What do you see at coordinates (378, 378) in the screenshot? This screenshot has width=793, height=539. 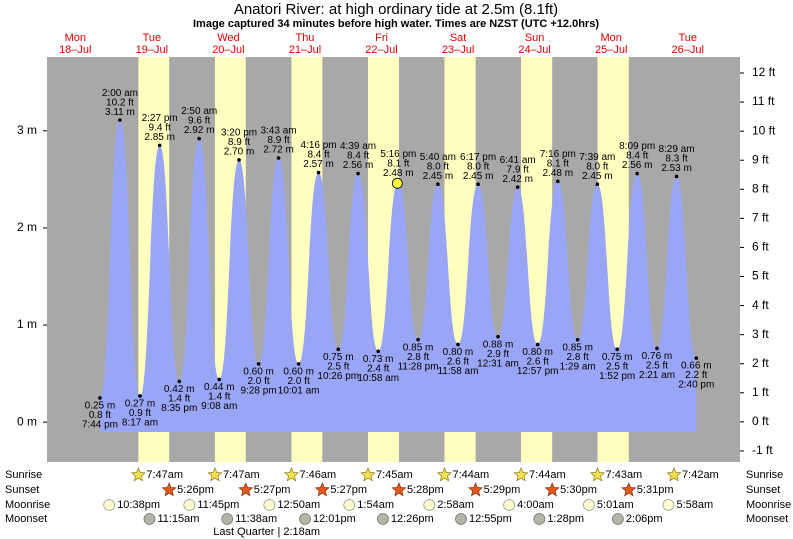 I see `tide-label: 10:58 am` at bounding box center [378, 378].